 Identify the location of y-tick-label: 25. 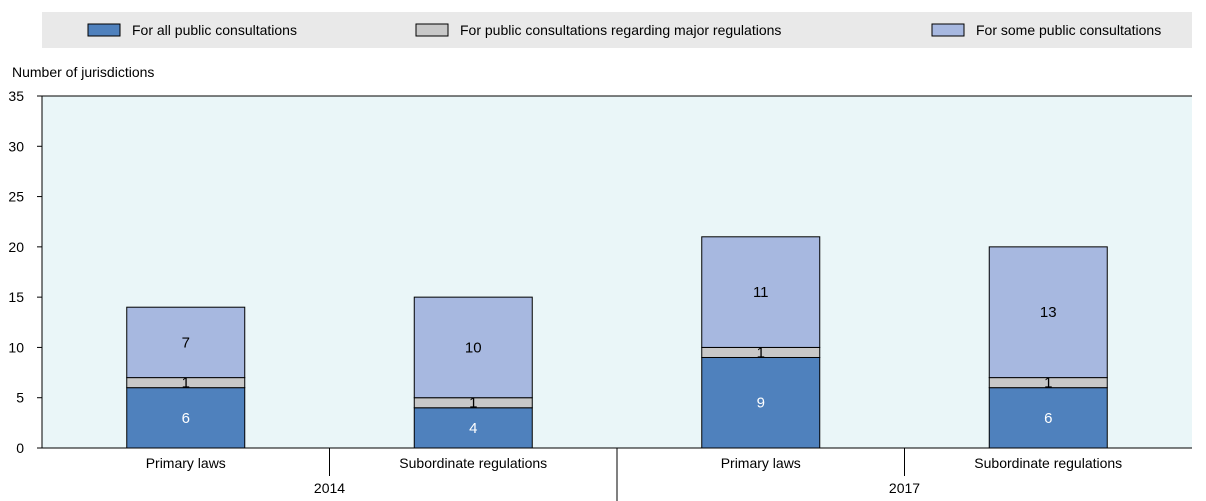
(16, 197).